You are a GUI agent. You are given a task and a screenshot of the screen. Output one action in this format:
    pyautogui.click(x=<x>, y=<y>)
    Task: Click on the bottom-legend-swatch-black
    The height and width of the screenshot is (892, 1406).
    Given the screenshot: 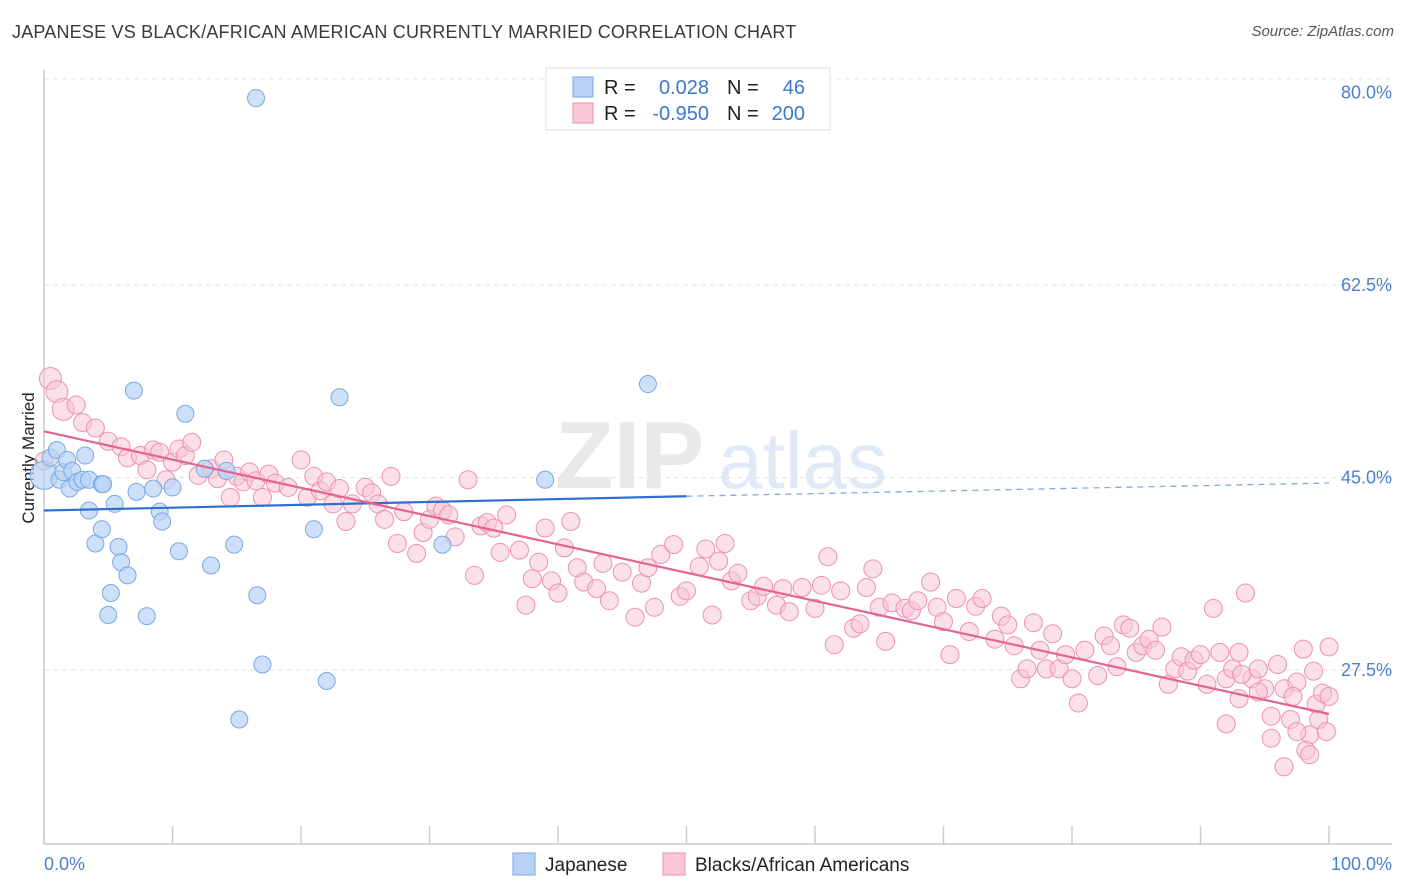 What is the action you would take?
    pyautogui.click(x=674, y=864)
    